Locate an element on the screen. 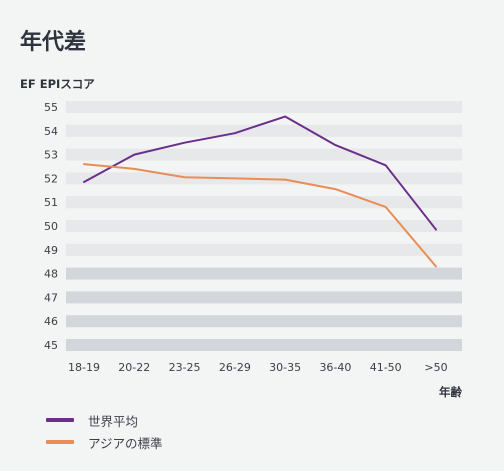 This screenshot has width=504, height=471. x-tick-label-18-19: 18-19 is located at coordinates (84, 367).